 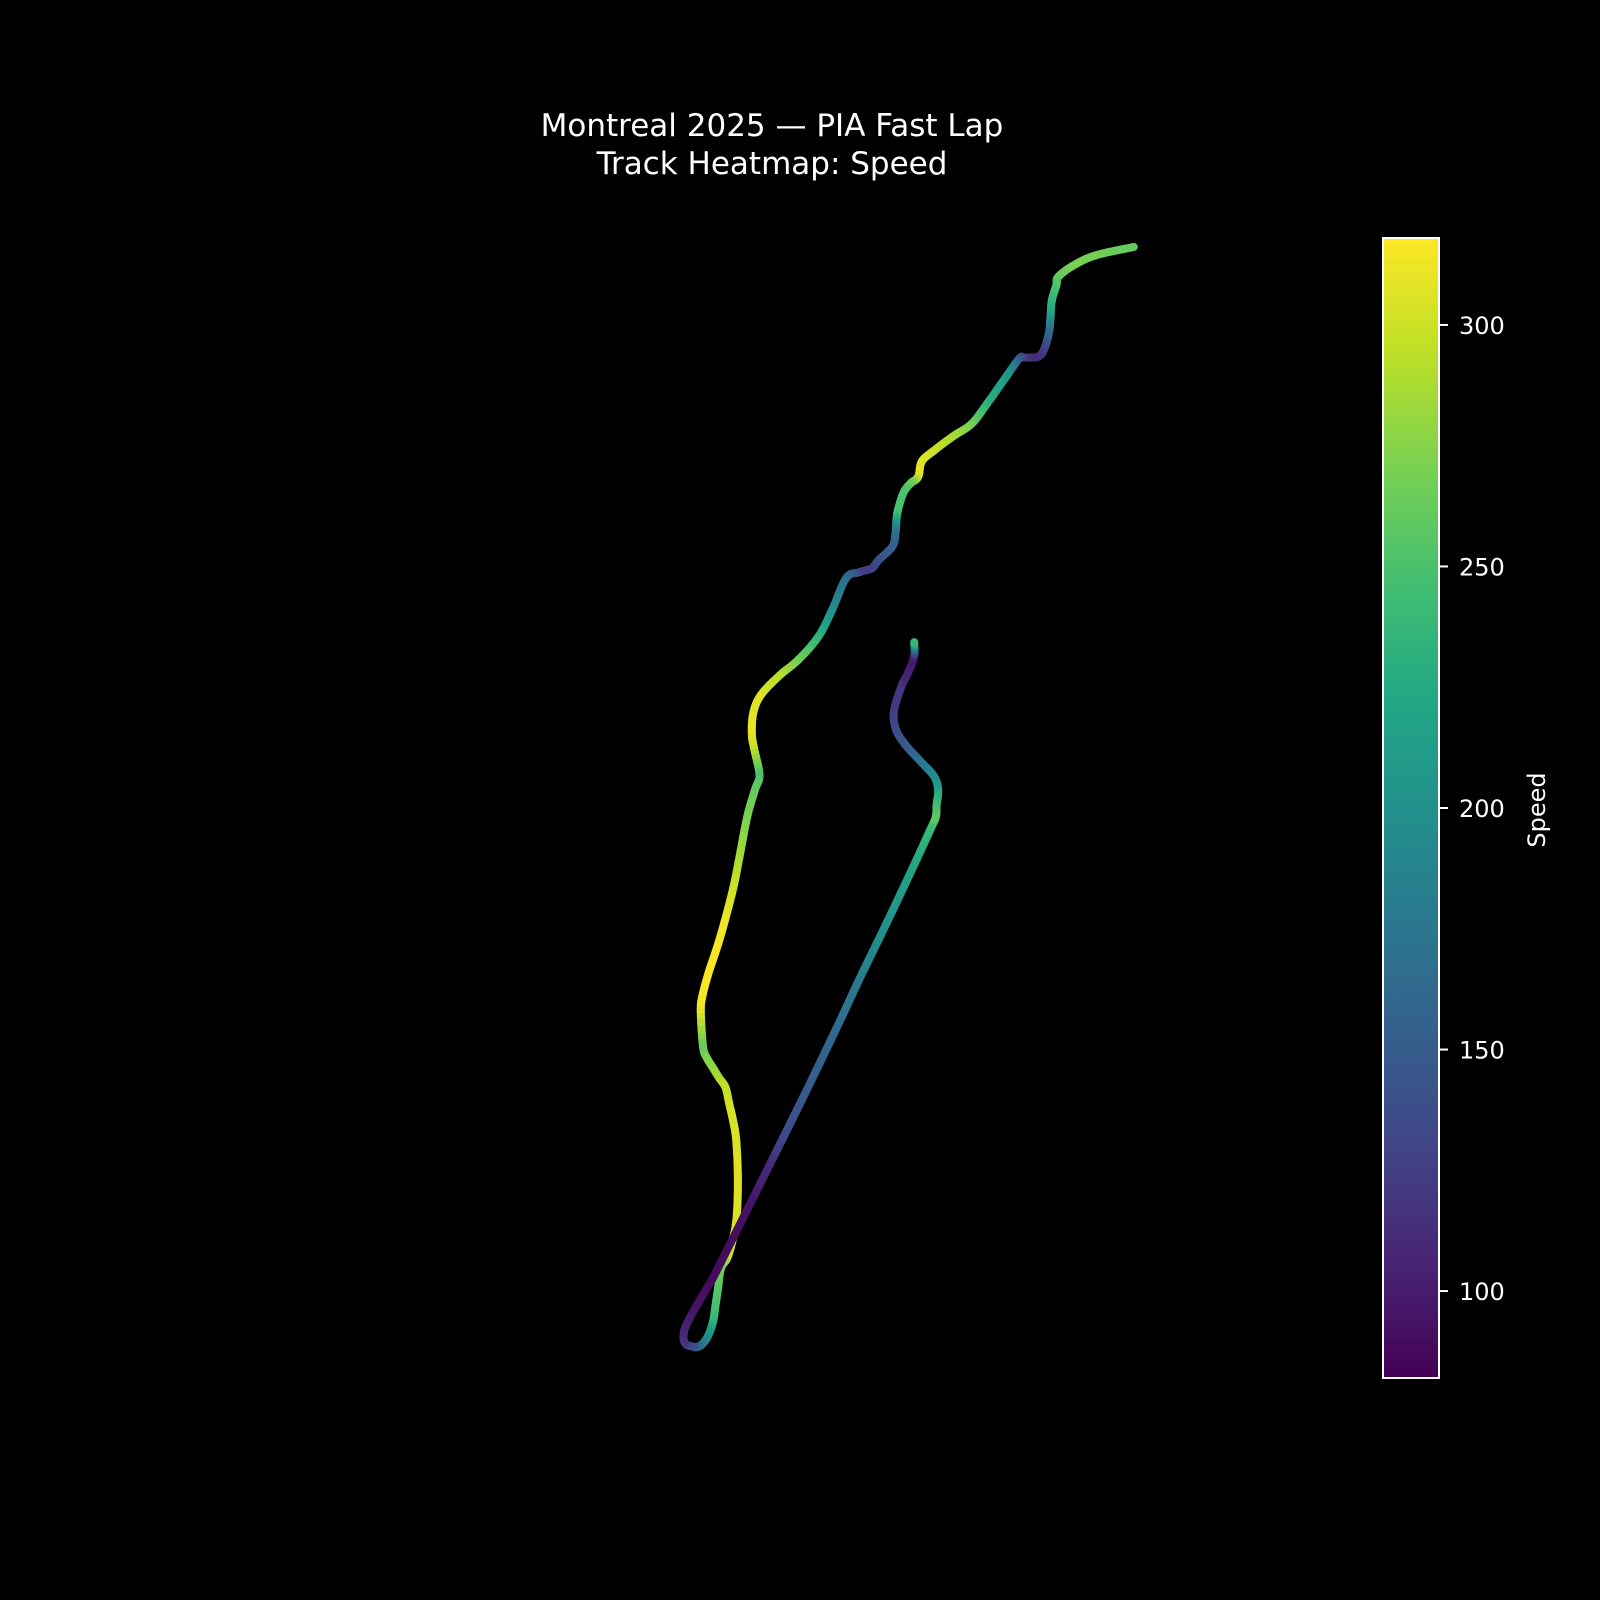 I want to click on colorbar: 100 150 200 250 300 Speed, so click(x=1466, y=808).